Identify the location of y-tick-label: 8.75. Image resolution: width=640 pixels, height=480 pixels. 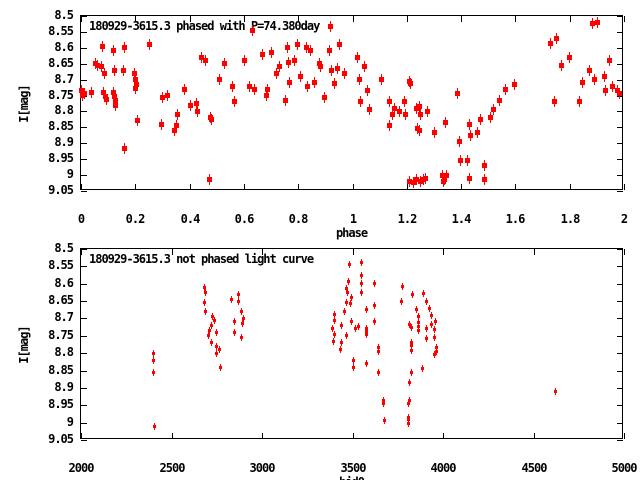
(61, 335).